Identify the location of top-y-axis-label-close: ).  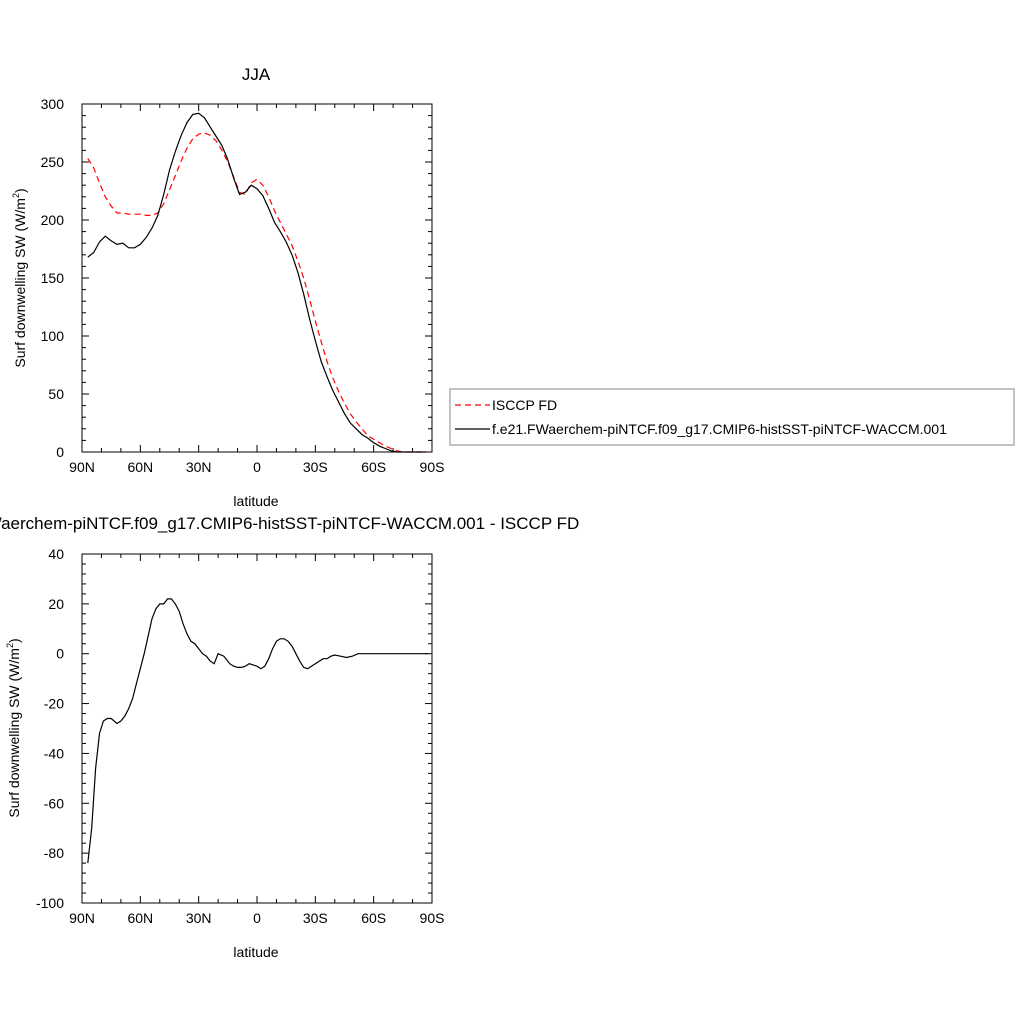
(20, 190).